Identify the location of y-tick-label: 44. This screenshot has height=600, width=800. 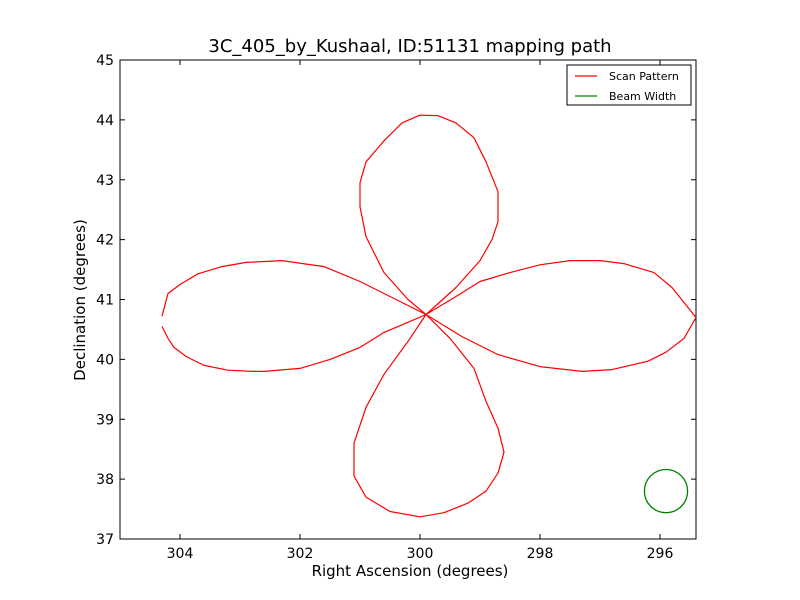
(105, 121).